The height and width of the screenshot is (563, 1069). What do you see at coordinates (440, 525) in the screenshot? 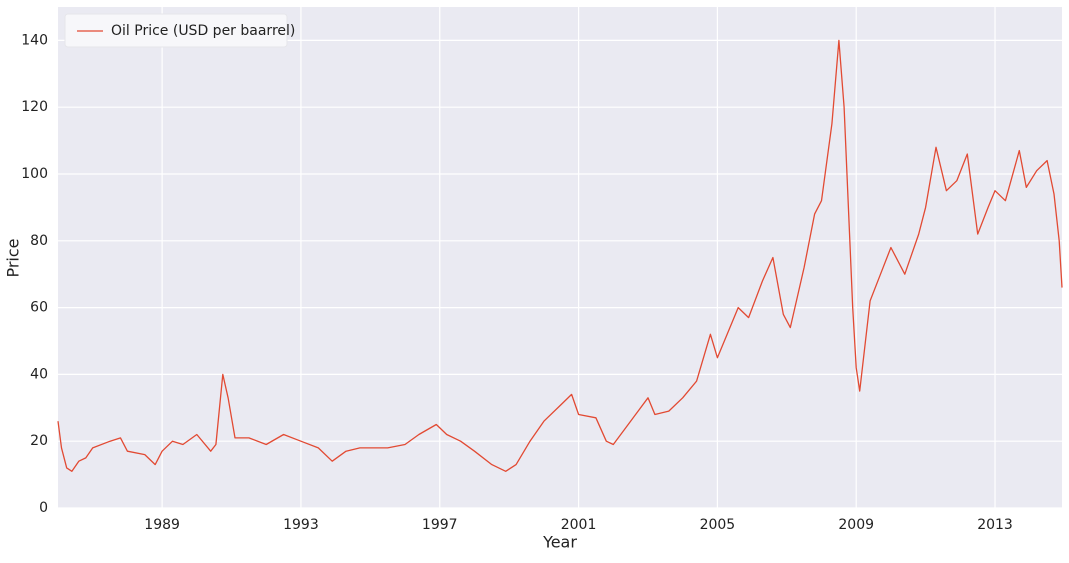
I see `x-tick-label: 1997` at bounding box center [440, 525].